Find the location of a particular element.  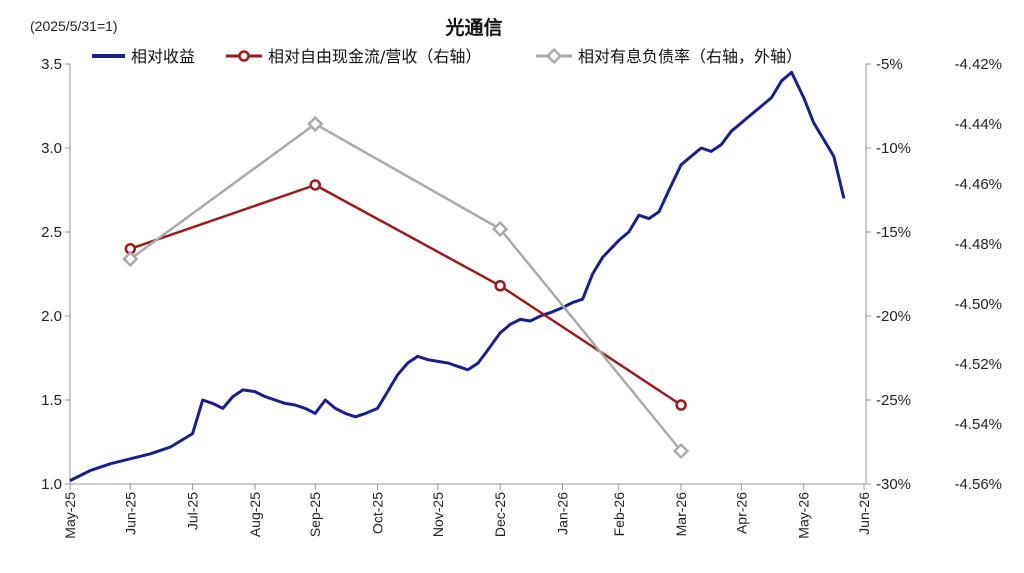

right-tick-label: -25% is located at coordinates (893, 400).